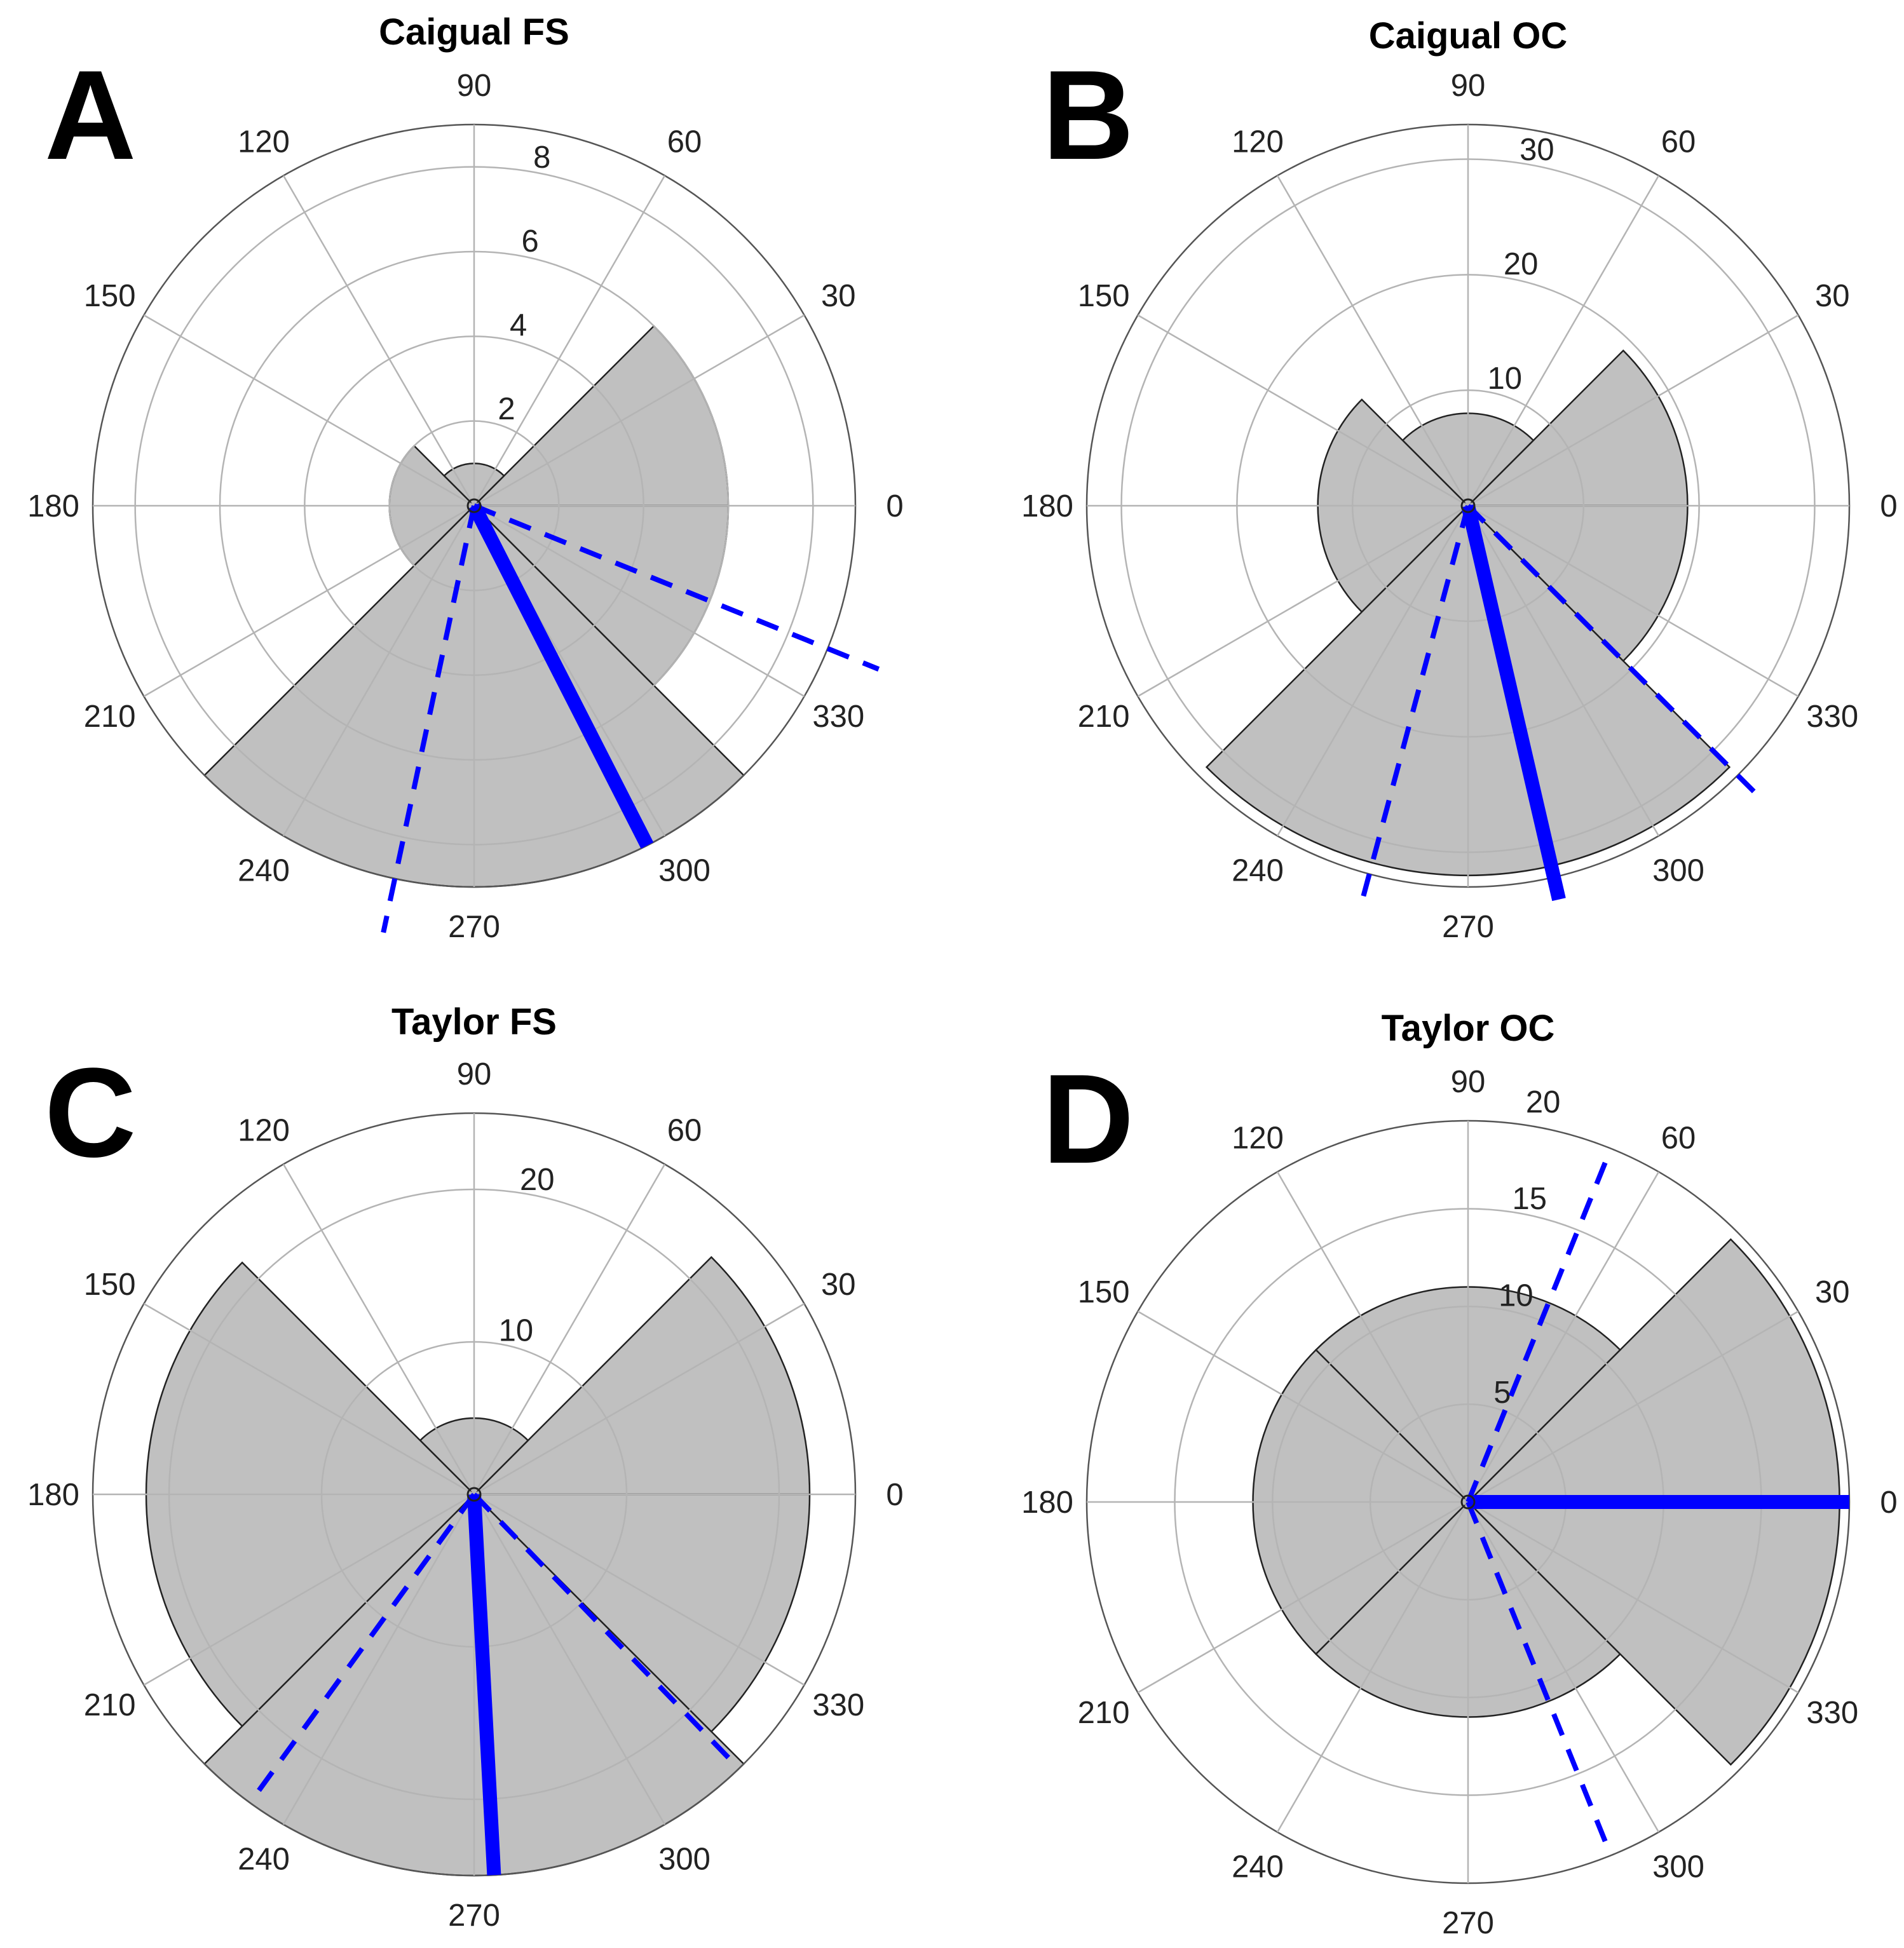 This screenshot has height=1948, width=1904. I want to click on panel-title: Caigual FS, so click(474, 32).